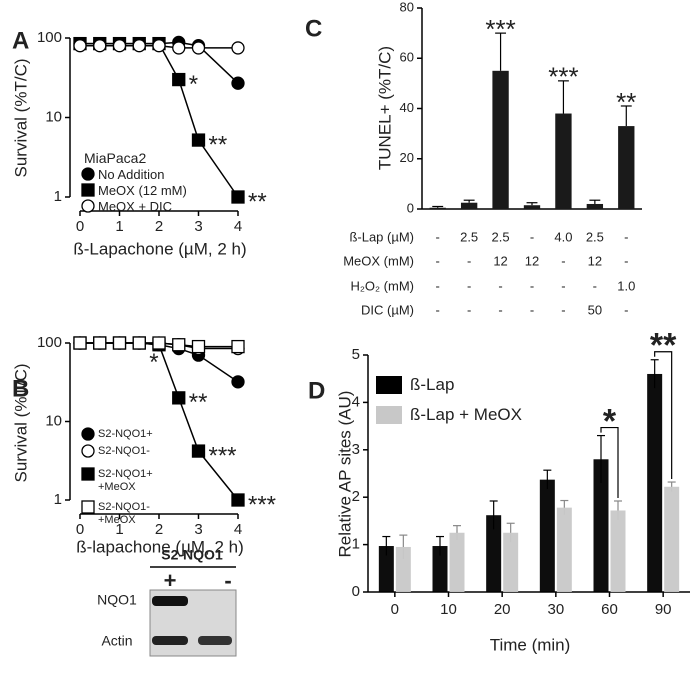  What do you see at coordinates (448, 609) in the screenshot?
I see `x-tick-label: 10` at bounding box center [448, 609].